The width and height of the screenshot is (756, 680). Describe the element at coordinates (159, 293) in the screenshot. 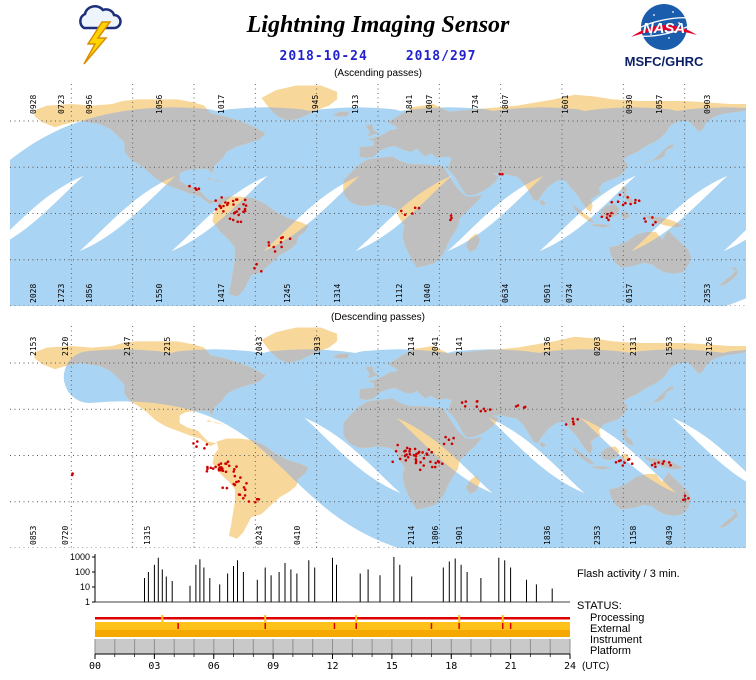

I see `svg-text: 1550` at that location.